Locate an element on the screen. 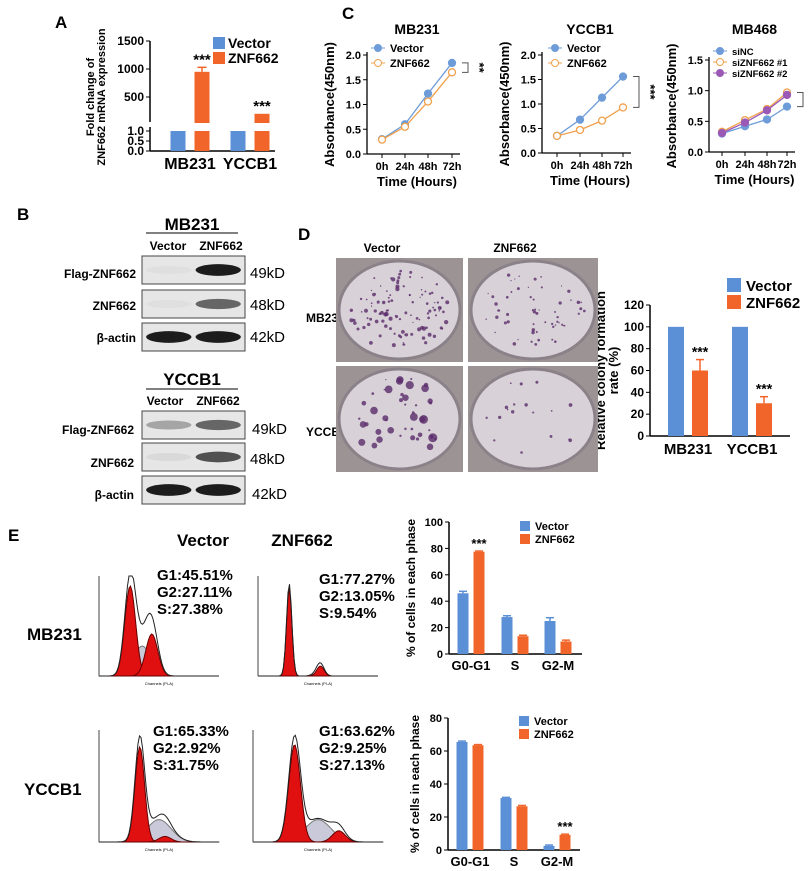  blot-title: MB231 is located at coordinates (192, 224).